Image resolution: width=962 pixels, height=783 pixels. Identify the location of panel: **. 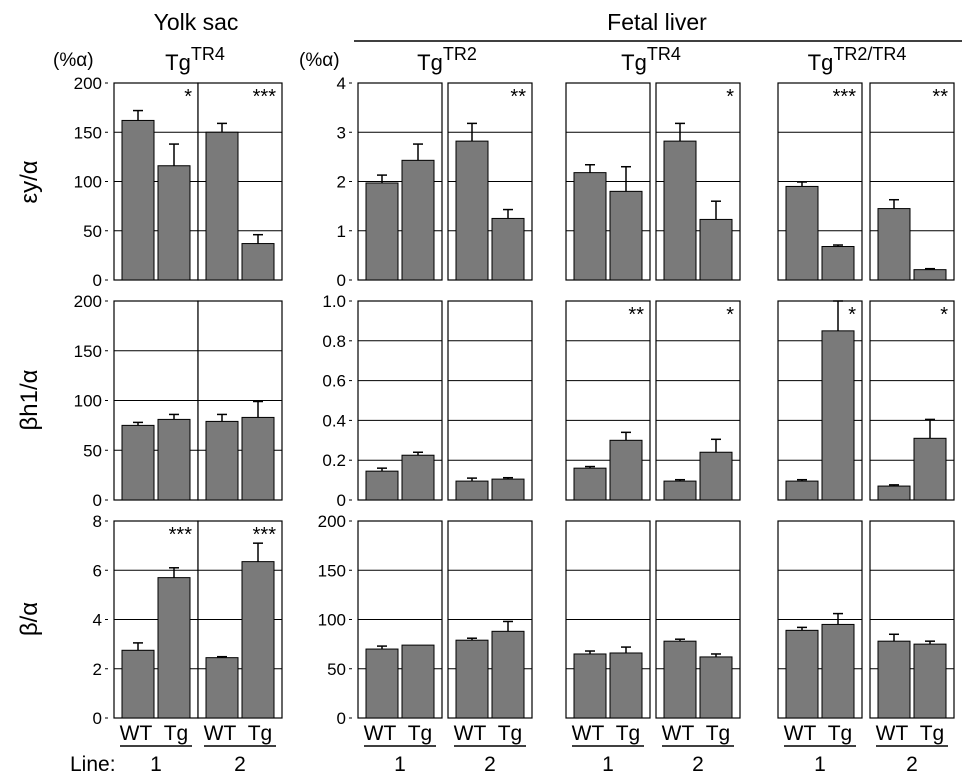
(490, 181).